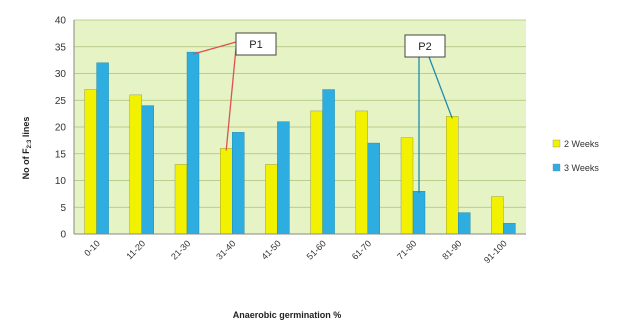 Image resolution: width=640 pixels, height=331 pixels. What do you see at coordinates (581, 144) in the screenshot?
I see `legend-label: 2 Weeks` at bounding box center [581, 144].